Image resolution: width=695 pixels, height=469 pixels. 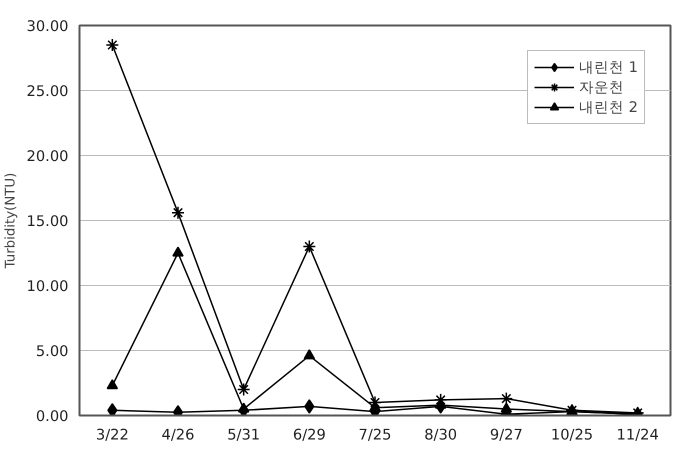 What do you see at coordinates (637, 435) in the screenshot?
I see `x-tick-label: 11/24` at bounding box center [637, 435].